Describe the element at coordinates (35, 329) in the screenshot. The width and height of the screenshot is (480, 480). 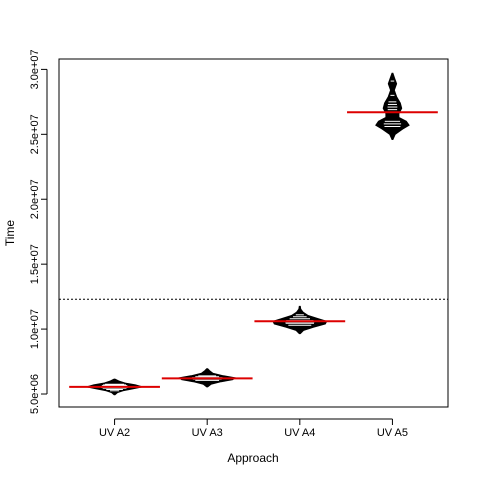
I see `y-tick-label: 1.0e+07` at that location.